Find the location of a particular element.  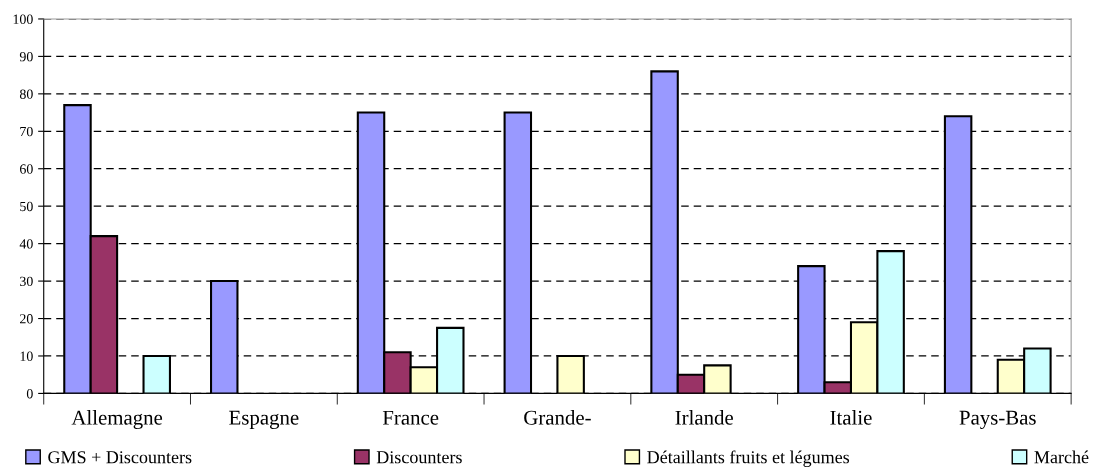

y-tick-label: 90 is located at coordinates (26, 56).